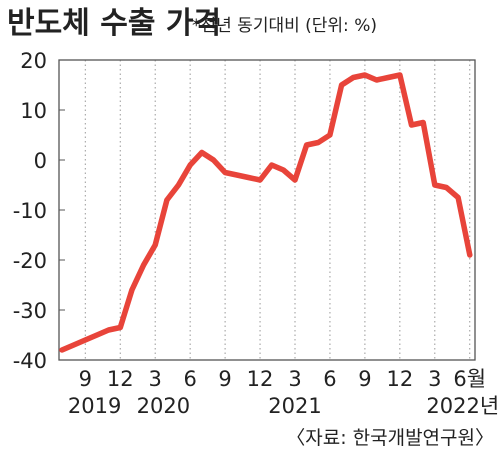 This screenshot has height=451, width=500. I want to click on x-tick-label-1: 12, so click(120, 379).